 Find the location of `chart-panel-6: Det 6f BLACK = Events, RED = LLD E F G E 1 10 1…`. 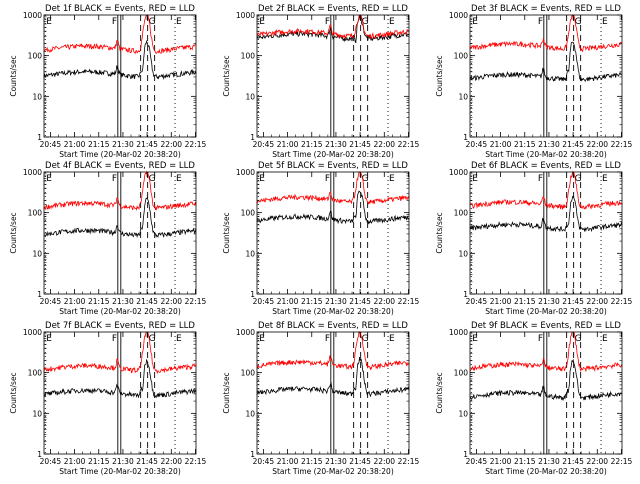

chart-panel-6: Det 6f BLACK = Events, RED = LLD E F G E 1 10 1… is located at coordinates (533, 238).